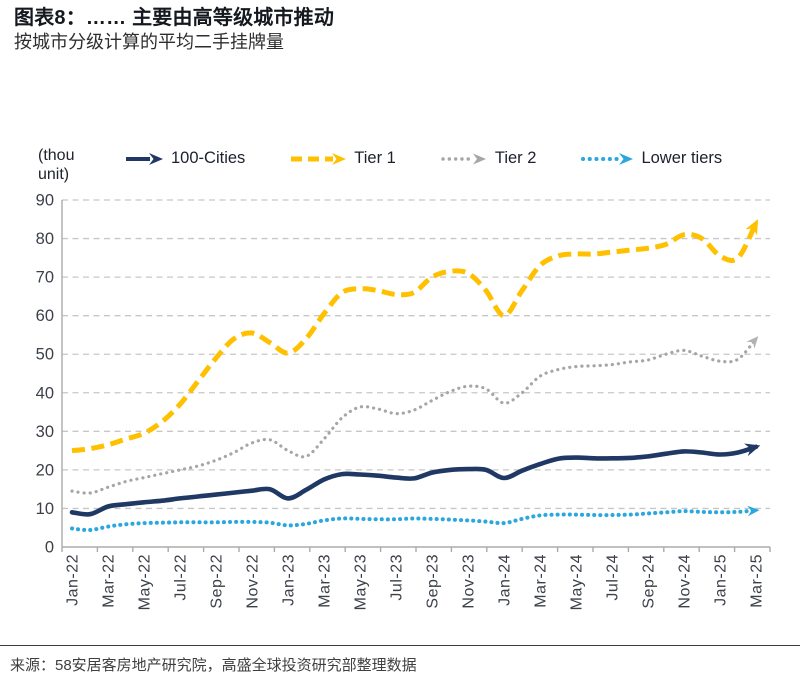 This screenshot has width=800, height=697. Describe the element at coordinates (181, 577) in the screenshot. I see `svg-text: Jul-22` at that location.